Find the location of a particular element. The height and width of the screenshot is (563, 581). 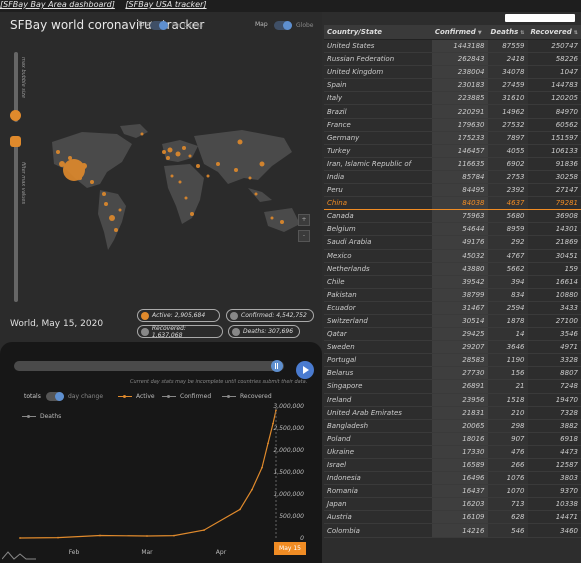

table-row: Canada 75963 5680 36908 is located at coordinates (452, 216).